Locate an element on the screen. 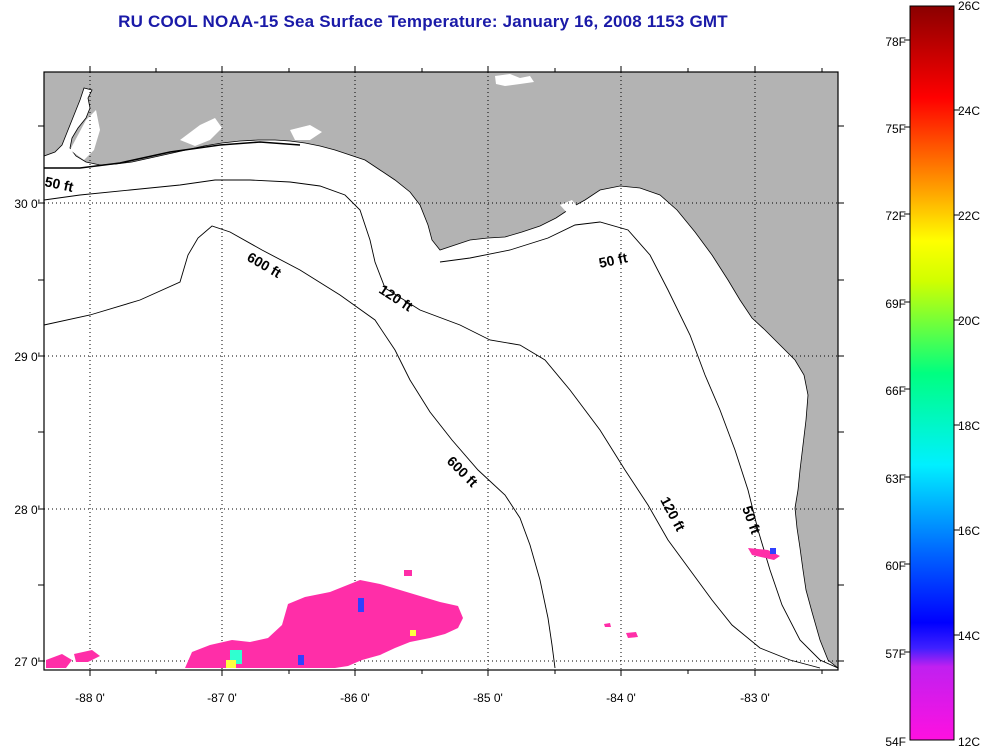 The width and height of the screenshot is (992, 754). lon-label: -85 0' is located at coordinates (488, 698).